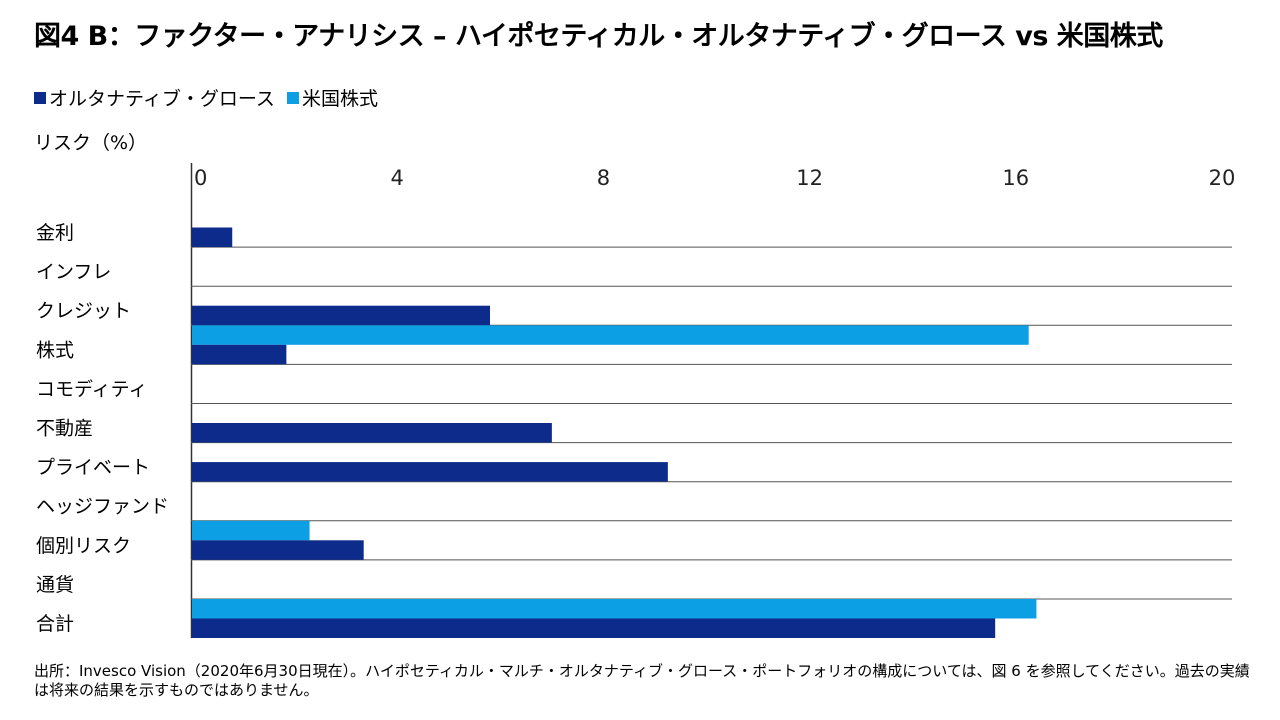  What do you see at coordinates (55, 350) in the screenshot?
I see `category-label: 株式` at bounding box center [55, 350].